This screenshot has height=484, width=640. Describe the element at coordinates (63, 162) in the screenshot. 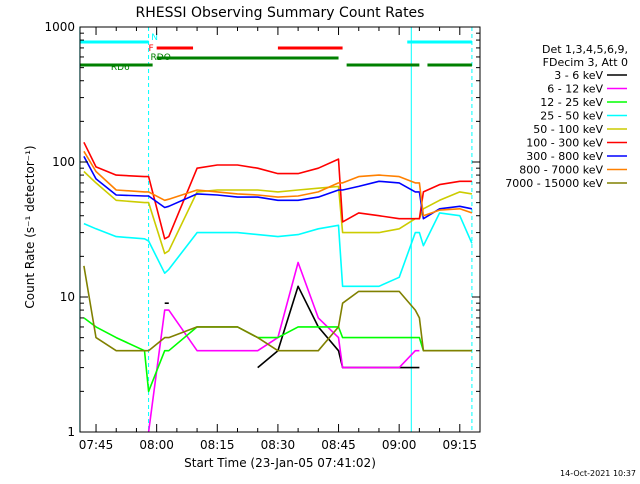

I see `y-tick-label: 100` at that location.